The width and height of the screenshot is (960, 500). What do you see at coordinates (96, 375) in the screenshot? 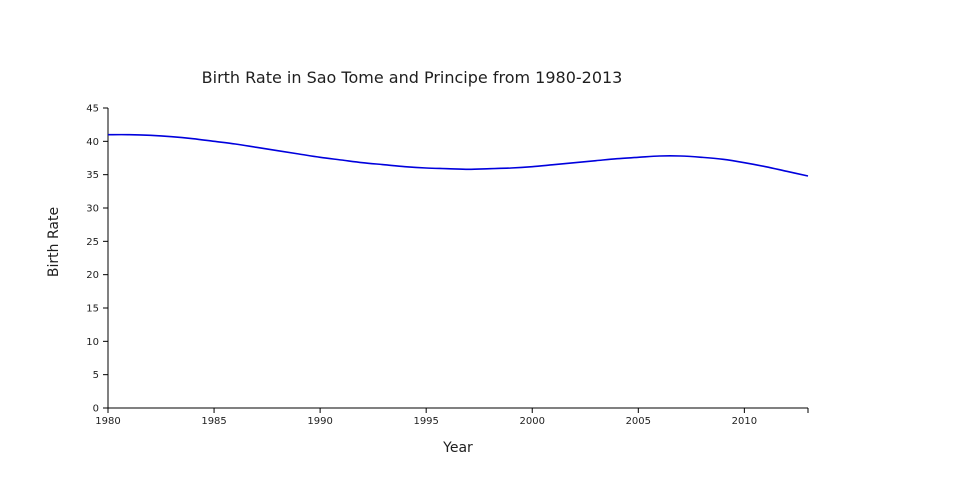
I see `y-tick-label: 5` at bounding box center [96, 375].